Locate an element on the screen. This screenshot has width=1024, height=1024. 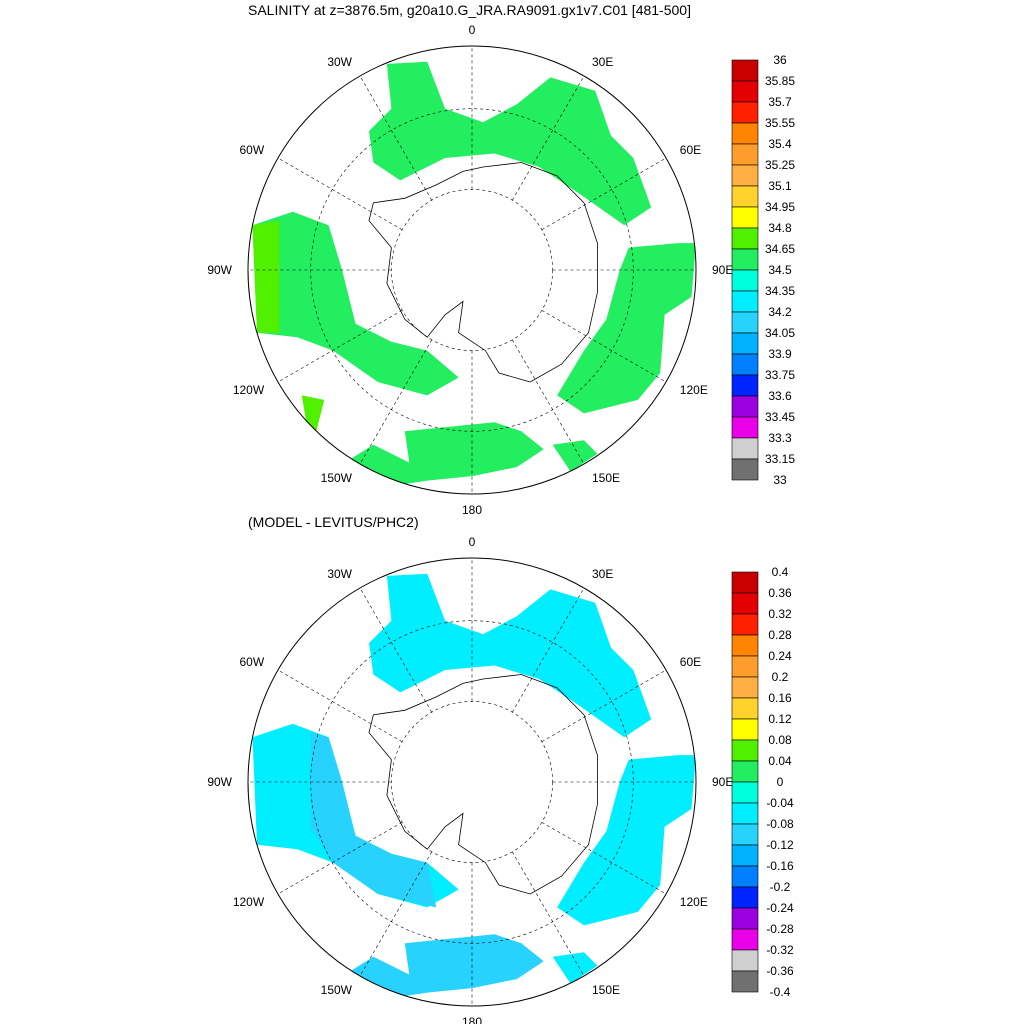
longitude-label: 30W is located at coordinates (339, 574).